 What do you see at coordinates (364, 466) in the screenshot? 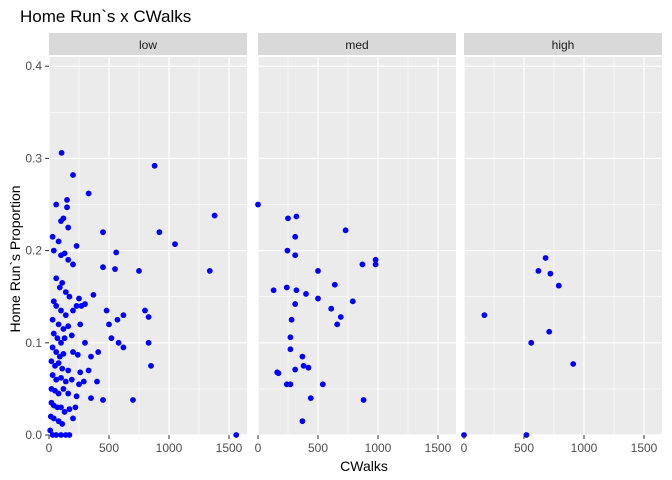
I see `x-axis-title: CWalks` at bounding box center [364, 466].